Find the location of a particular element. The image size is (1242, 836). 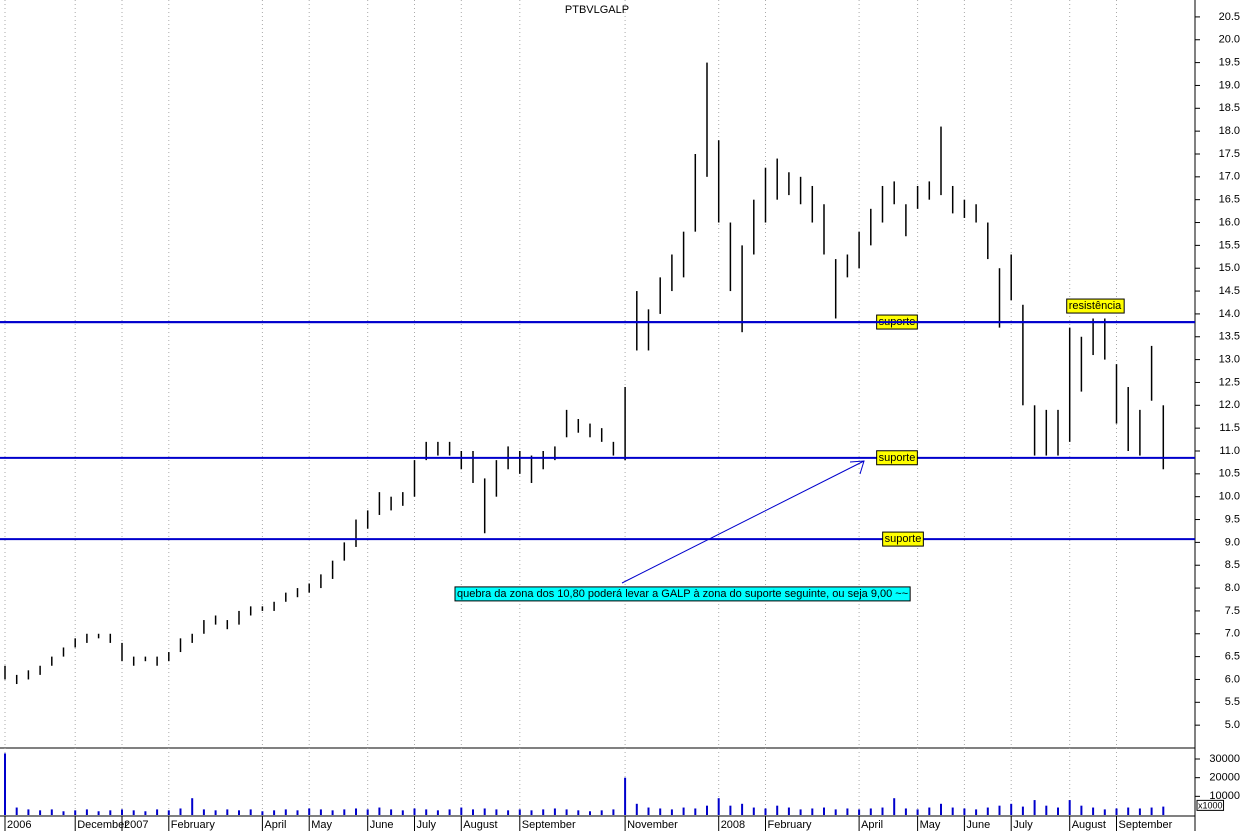

y-tick-label: 10.5 is located at coordinates (1229, 474).